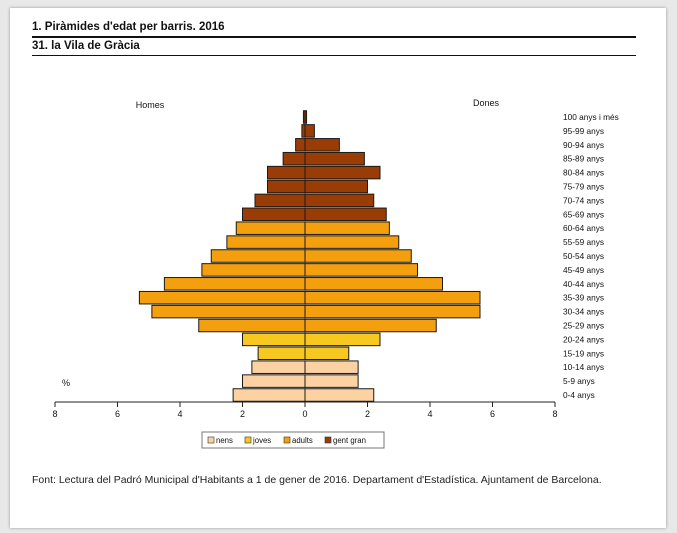  I want to click on age-label-11: 55-59 anys, so click(583, 242).